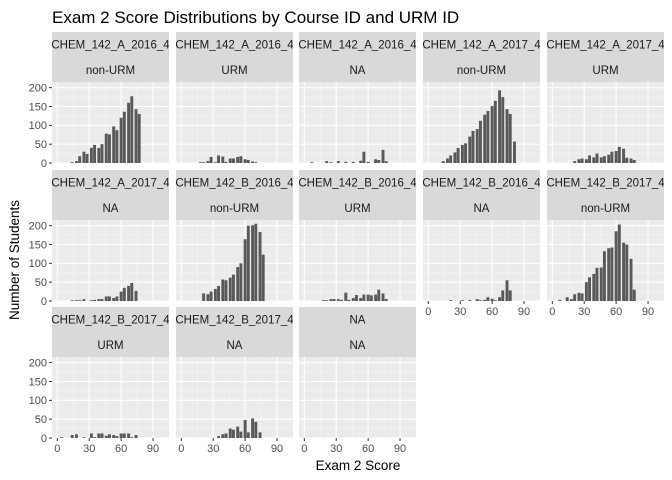 The width and height of the screenshot is (672, 480). I want to click on facet-panel: CHEM_142_B_2017_4 NA 0 30 60 90, so click(234, 381).